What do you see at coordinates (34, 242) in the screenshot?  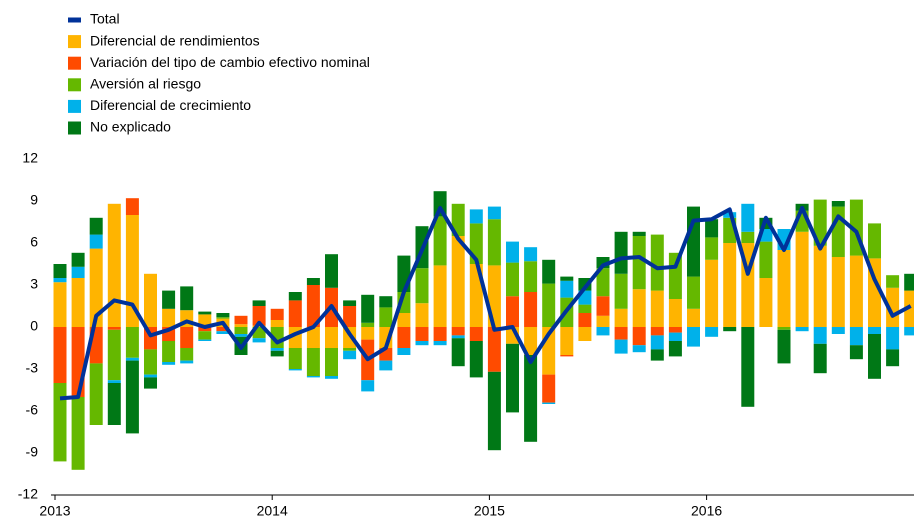 I see `y-tick-label: 6` at bounding box center [34, 242].